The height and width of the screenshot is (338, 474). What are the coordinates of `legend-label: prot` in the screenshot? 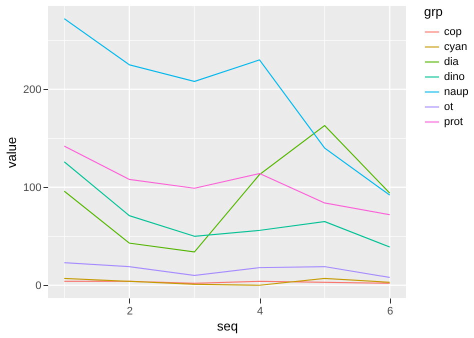 It's located at (453, 122).